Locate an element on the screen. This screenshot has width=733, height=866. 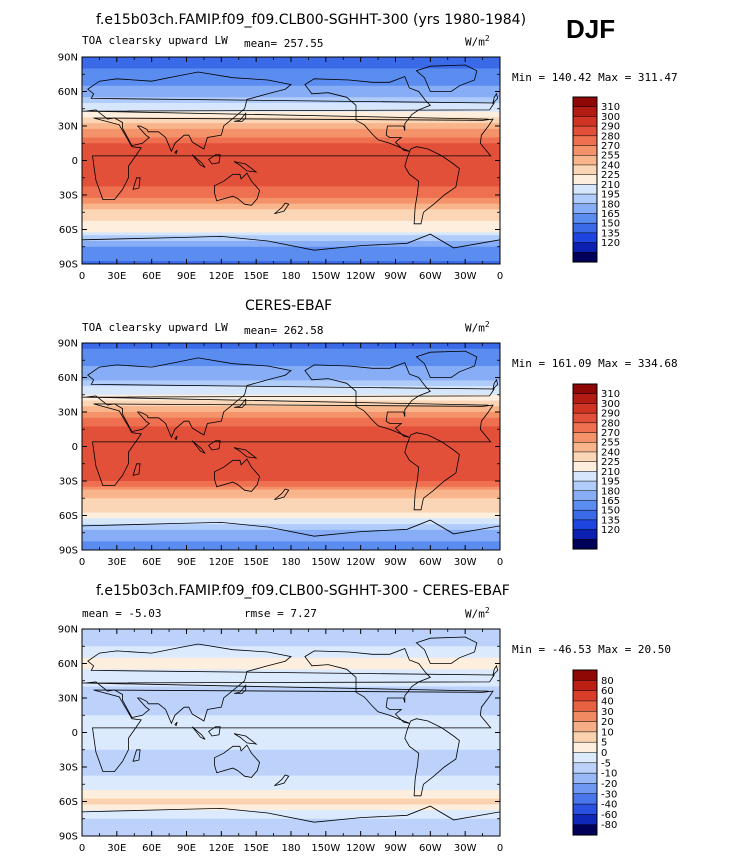
panel-mean-label: mean= 257.55 is located at coordinates (284, 43).